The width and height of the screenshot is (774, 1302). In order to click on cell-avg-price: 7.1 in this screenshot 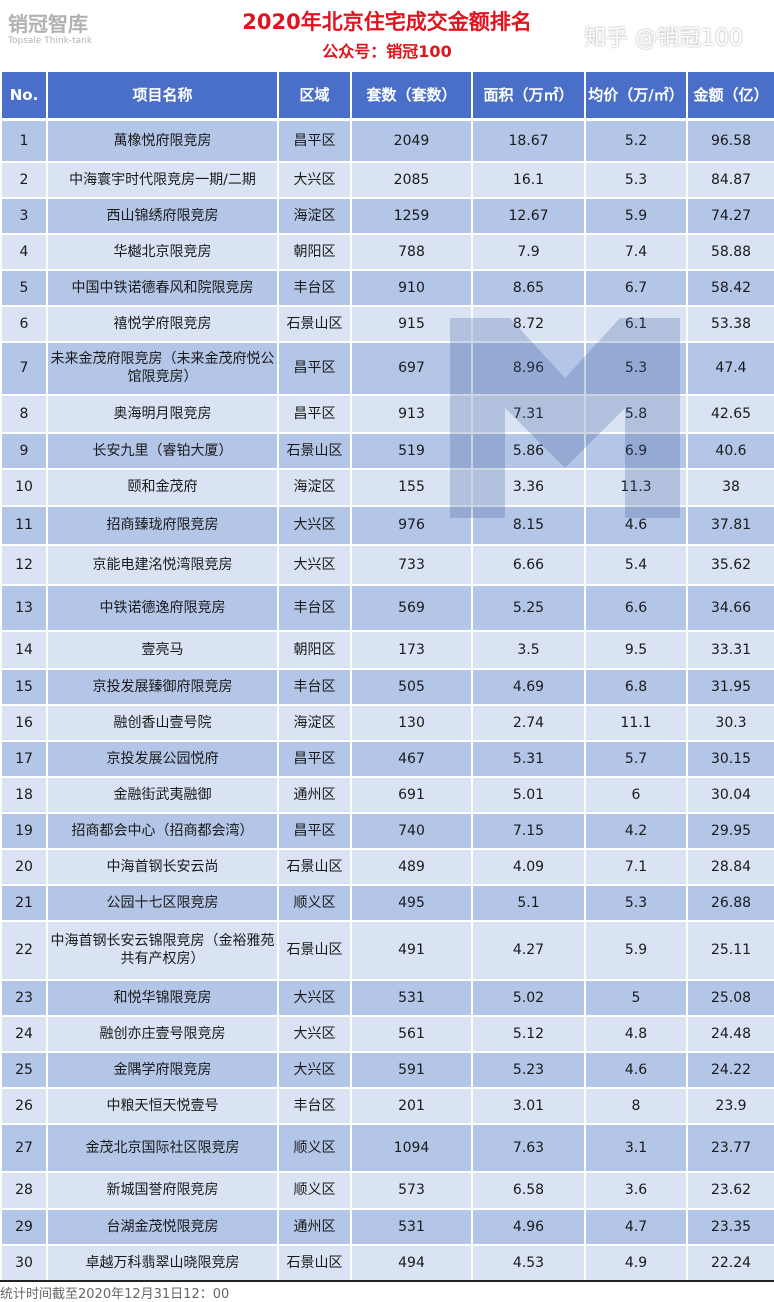, I will do `click(636, 866)`.